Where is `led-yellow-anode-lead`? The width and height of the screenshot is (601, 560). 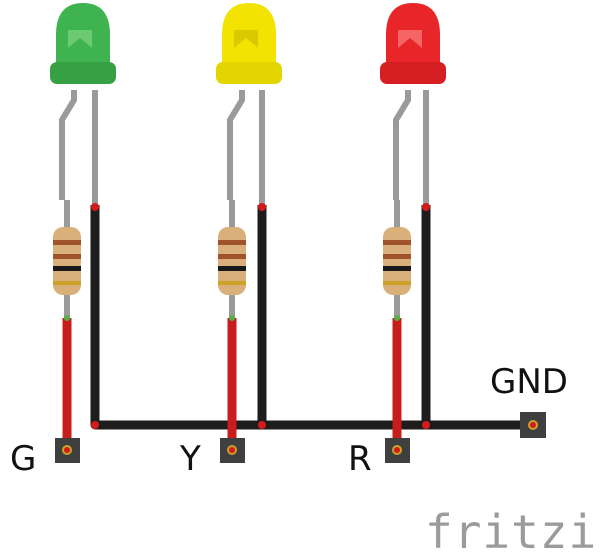
led-yellow-anode-lead is located at coordinates (236, 145).